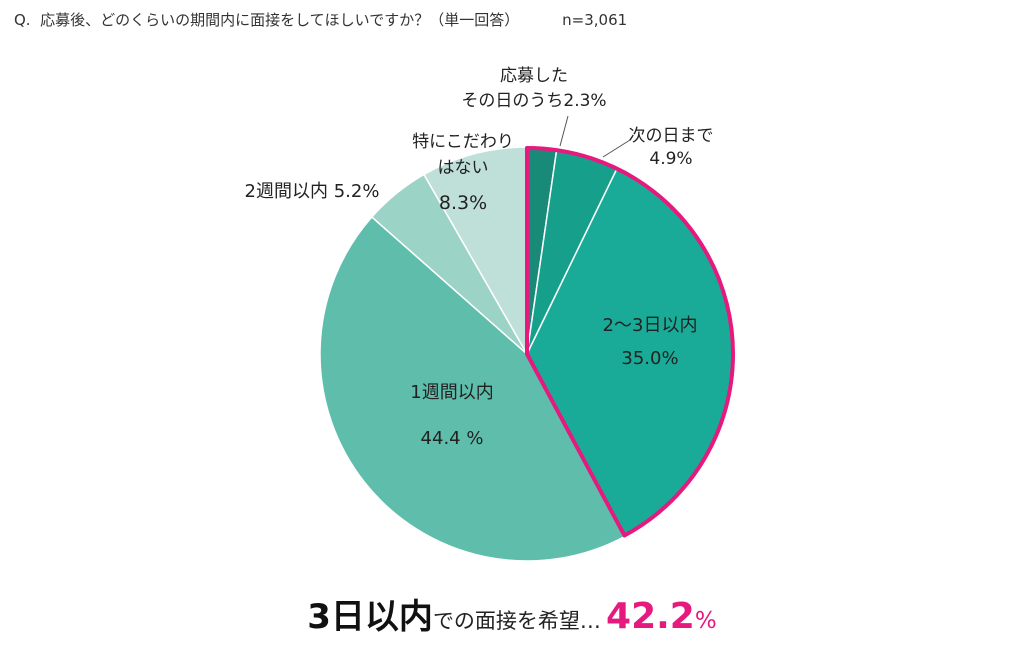  Describe the element at coordinates (267, 20) in the screenshot. I see `question-label: Q. 応募後、どのくらいの期間内に面接をしてほしいですか？（単一回答）` at that location.